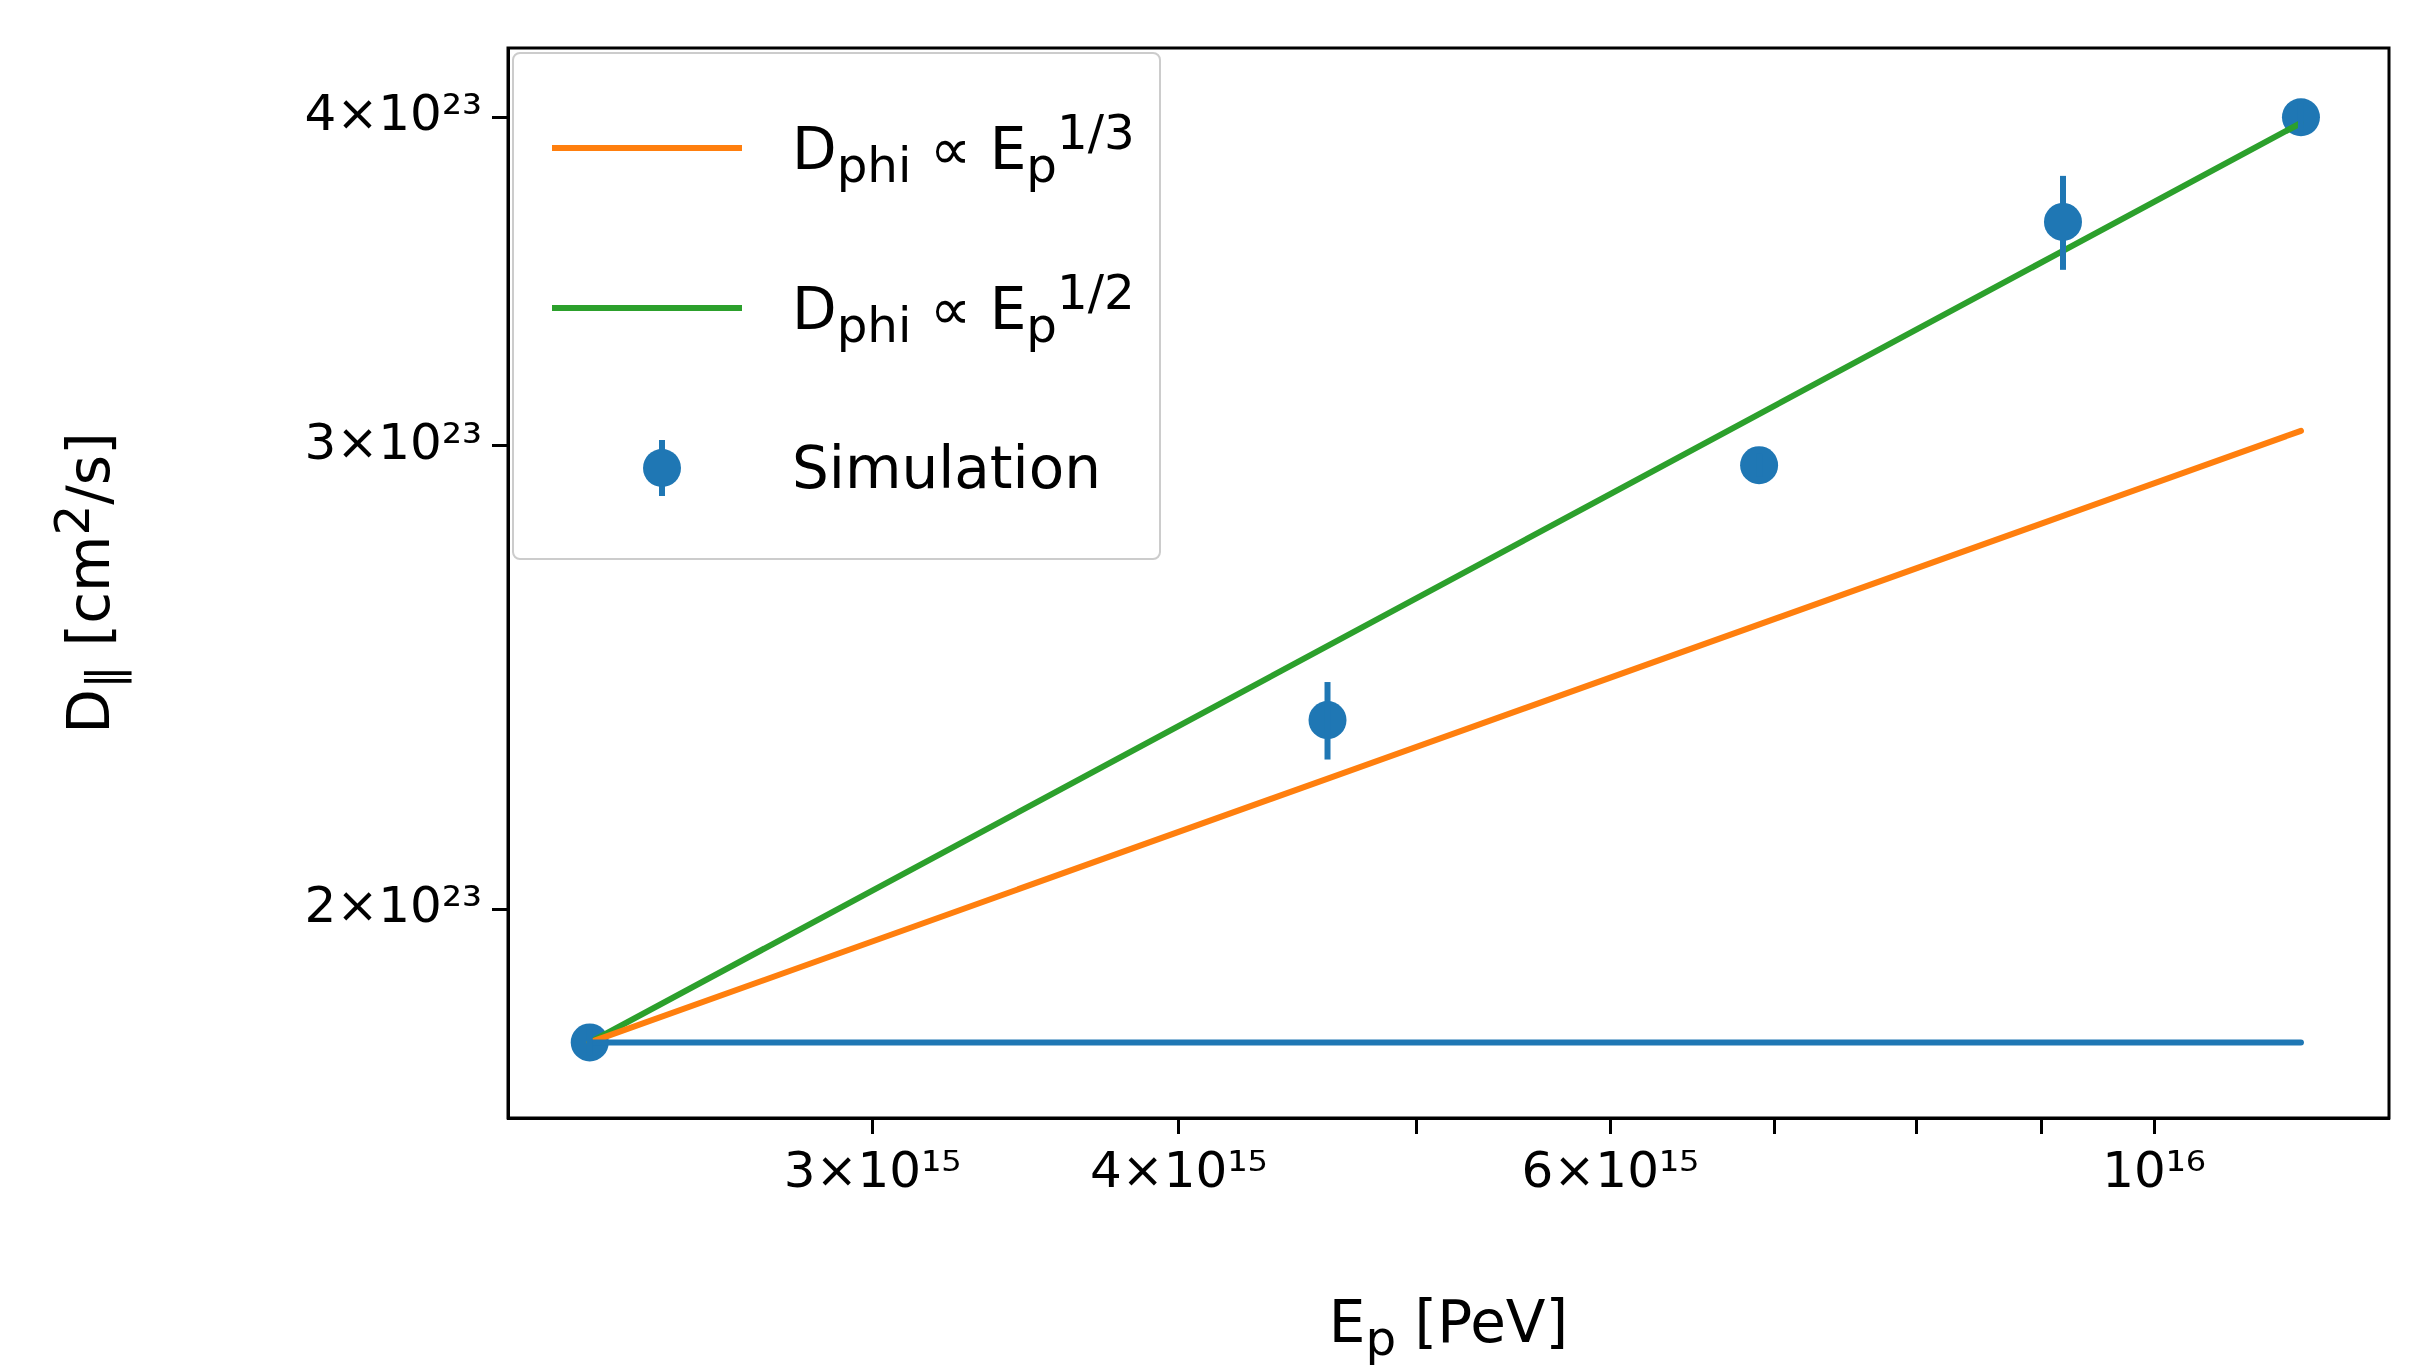 This screenshot has width=2418, height=1372. I want to click on x-tick-label: 6×10¹⁵, so click(1610, 1169).